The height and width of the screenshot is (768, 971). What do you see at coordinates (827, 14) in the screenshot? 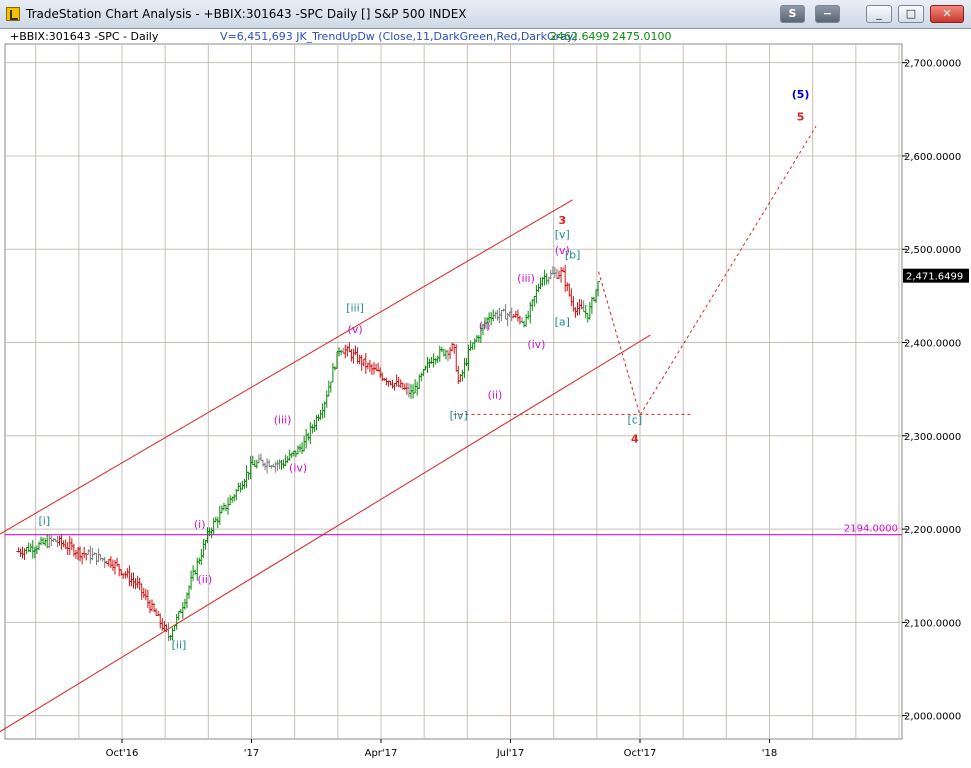
I see `collapse-minus-button: −` at bounding box center [827, 14].